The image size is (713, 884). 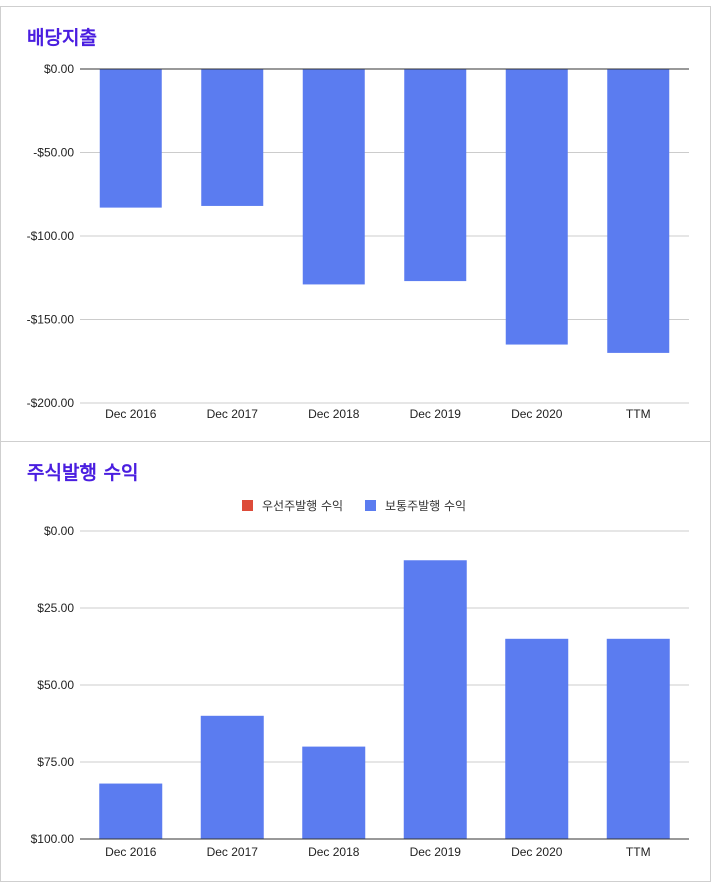 What do you see at coordinates (55, 685) in the screenshot?
I see `y-tick-label: $50.00` at bounding box center [55, 685].